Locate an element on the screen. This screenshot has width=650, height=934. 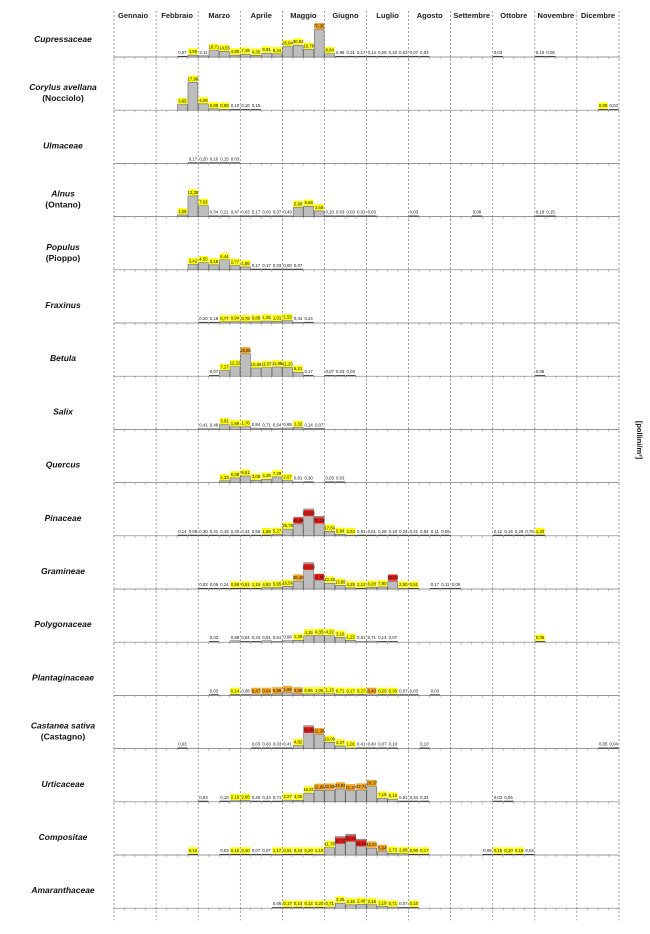
value-label: 5,84 is located at coordinates (340, 530).